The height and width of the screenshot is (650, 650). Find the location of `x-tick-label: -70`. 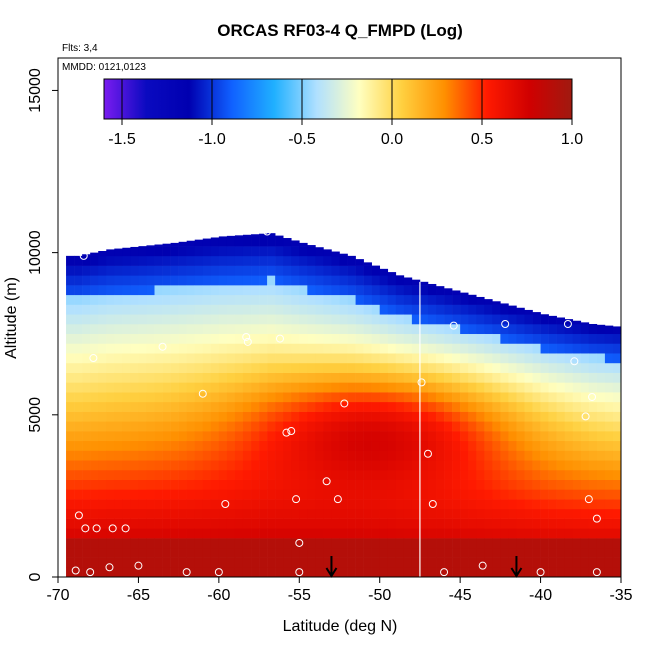

x-tick-label: -70 is located at coordinates (57, 595).